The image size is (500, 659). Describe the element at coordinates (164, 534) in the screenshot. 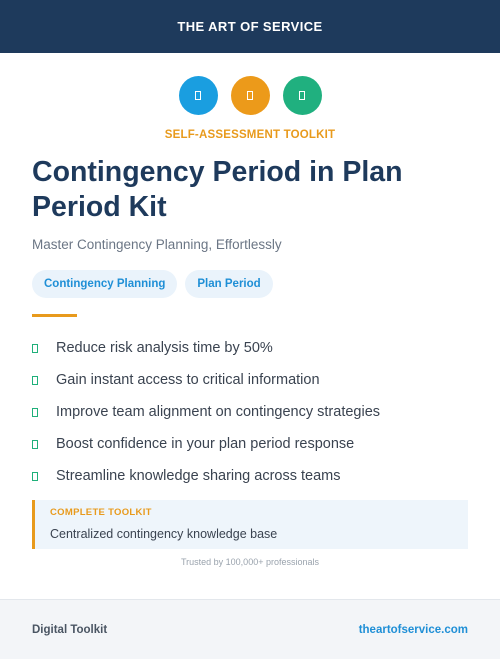

I see `callout-text: Centralized contingency knowledge base` at that location.